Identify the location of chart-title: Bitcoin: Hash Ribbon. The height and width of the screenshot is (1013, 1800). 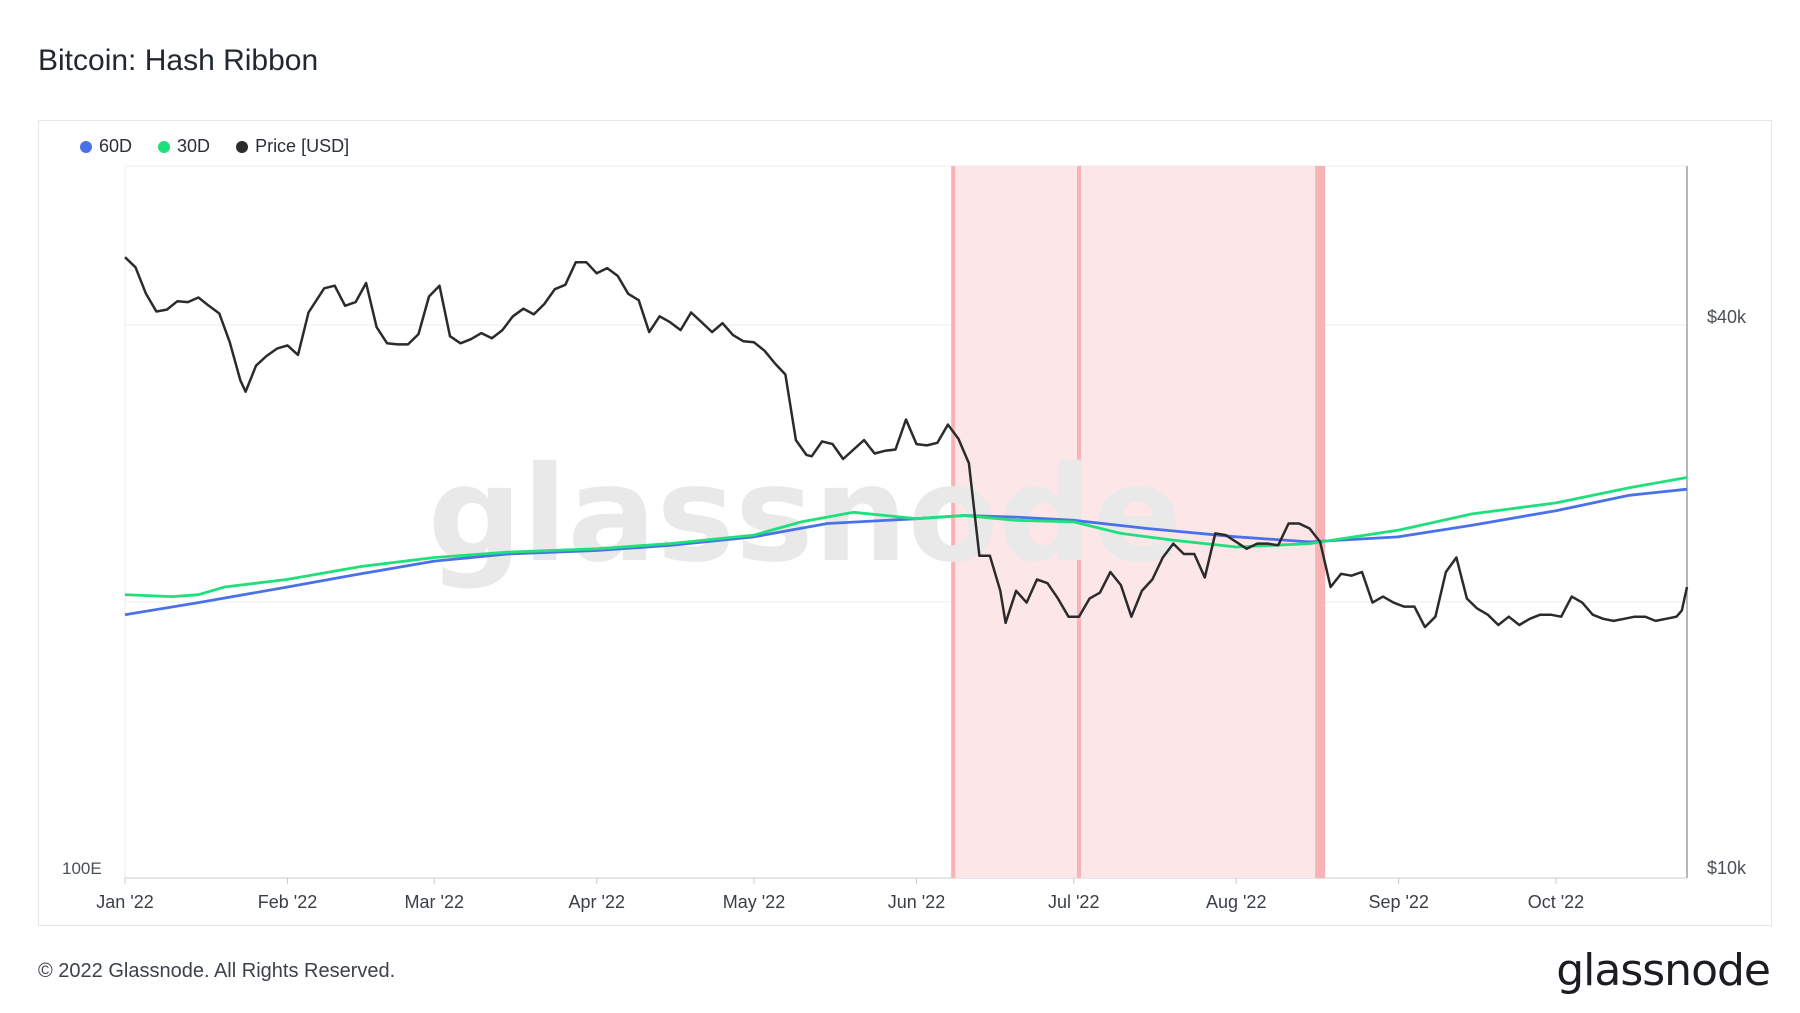
(178, 60).